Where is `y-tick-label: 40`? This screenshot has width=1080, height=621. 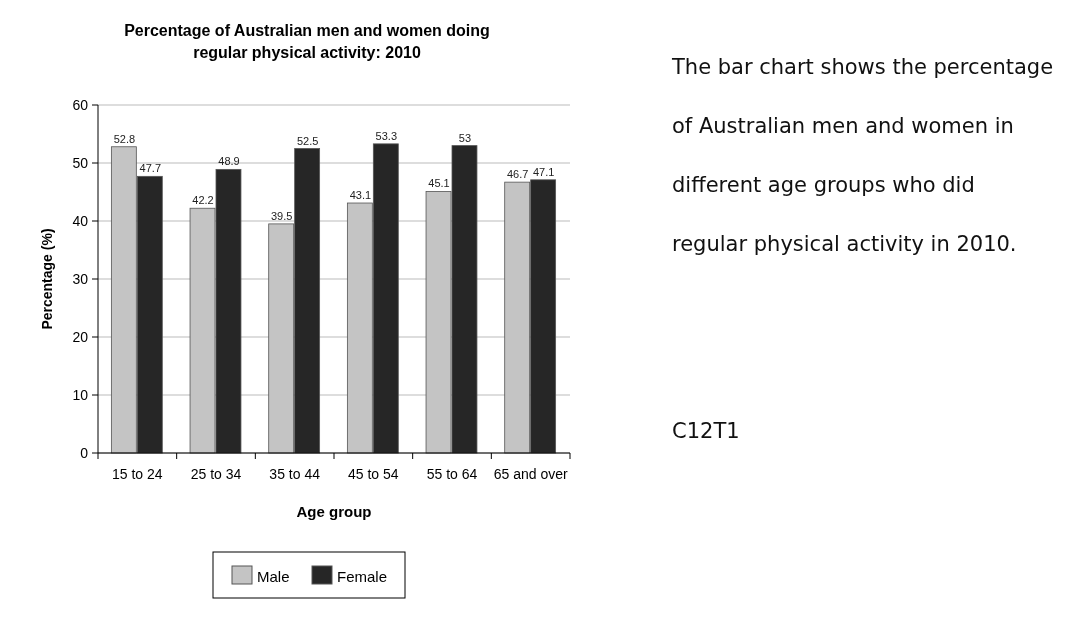
y-tick-label: 40 is located at coordinates (80, 221).